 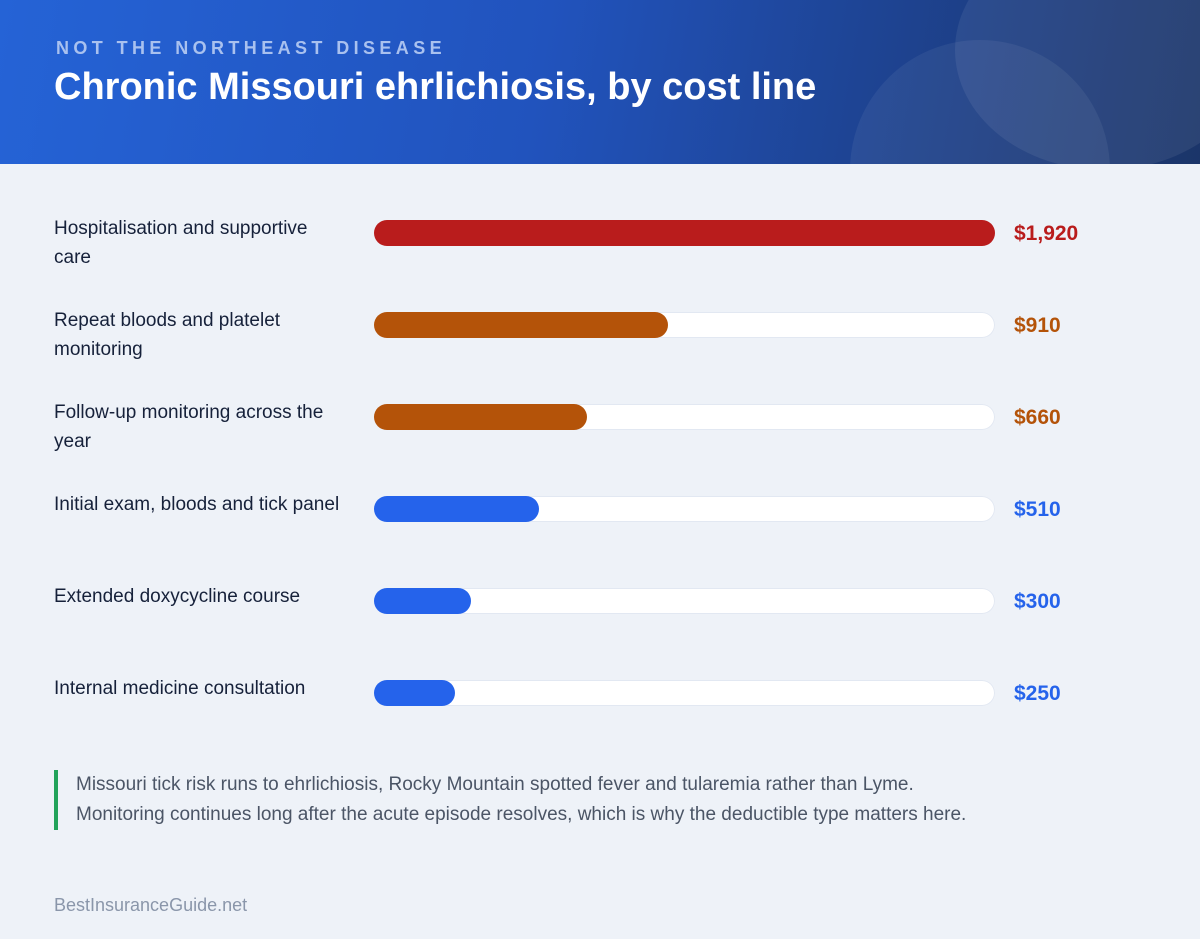 I want to click on category-label: Hospitalisation and supportive care, so click(x=181, y=243).